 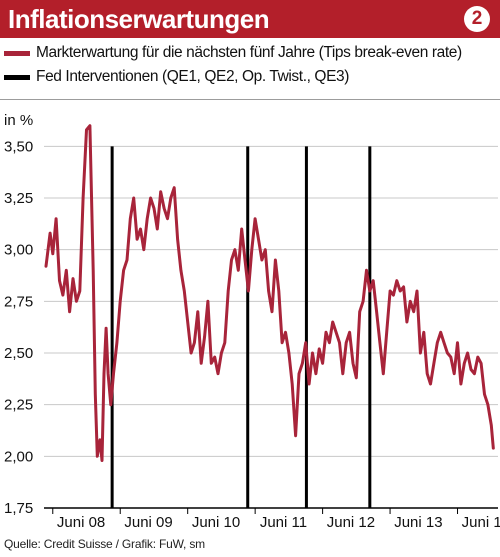 What do you see at coordinates (18, 250) in the screenshot?
I see `y-tick-label-5: 3,00` at bounding box center [18, 250].